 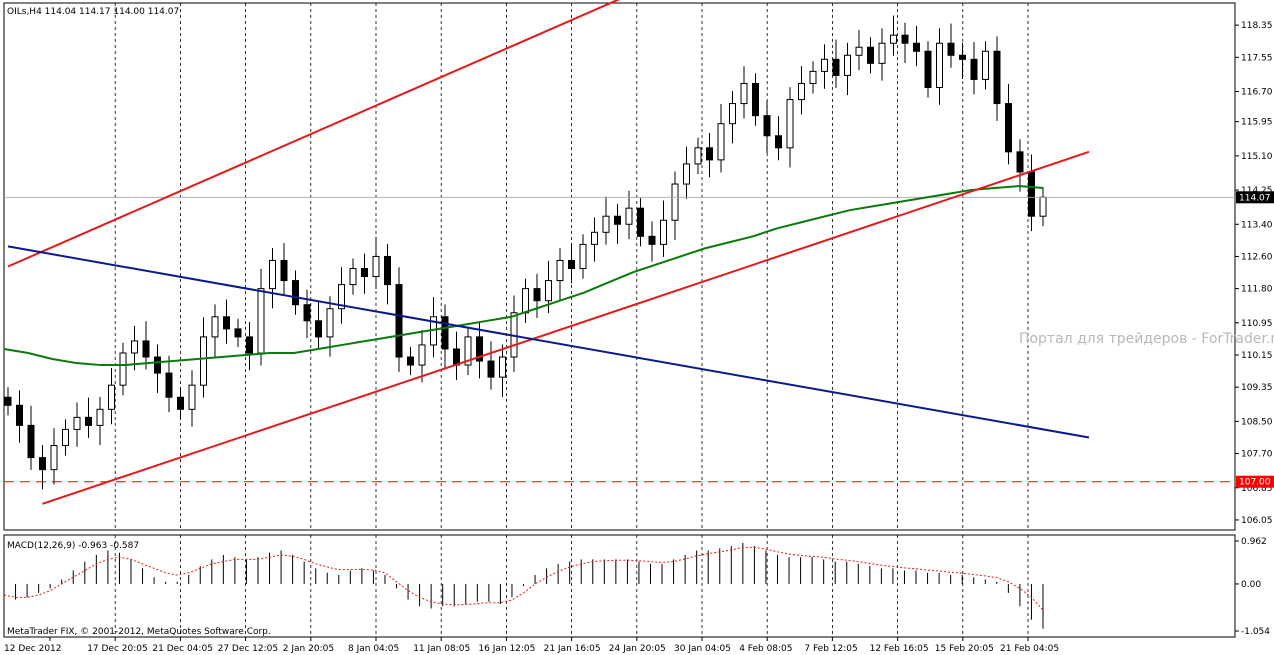 I want to click on price-tick-label: 111.80, so click(x=1257, y=290).